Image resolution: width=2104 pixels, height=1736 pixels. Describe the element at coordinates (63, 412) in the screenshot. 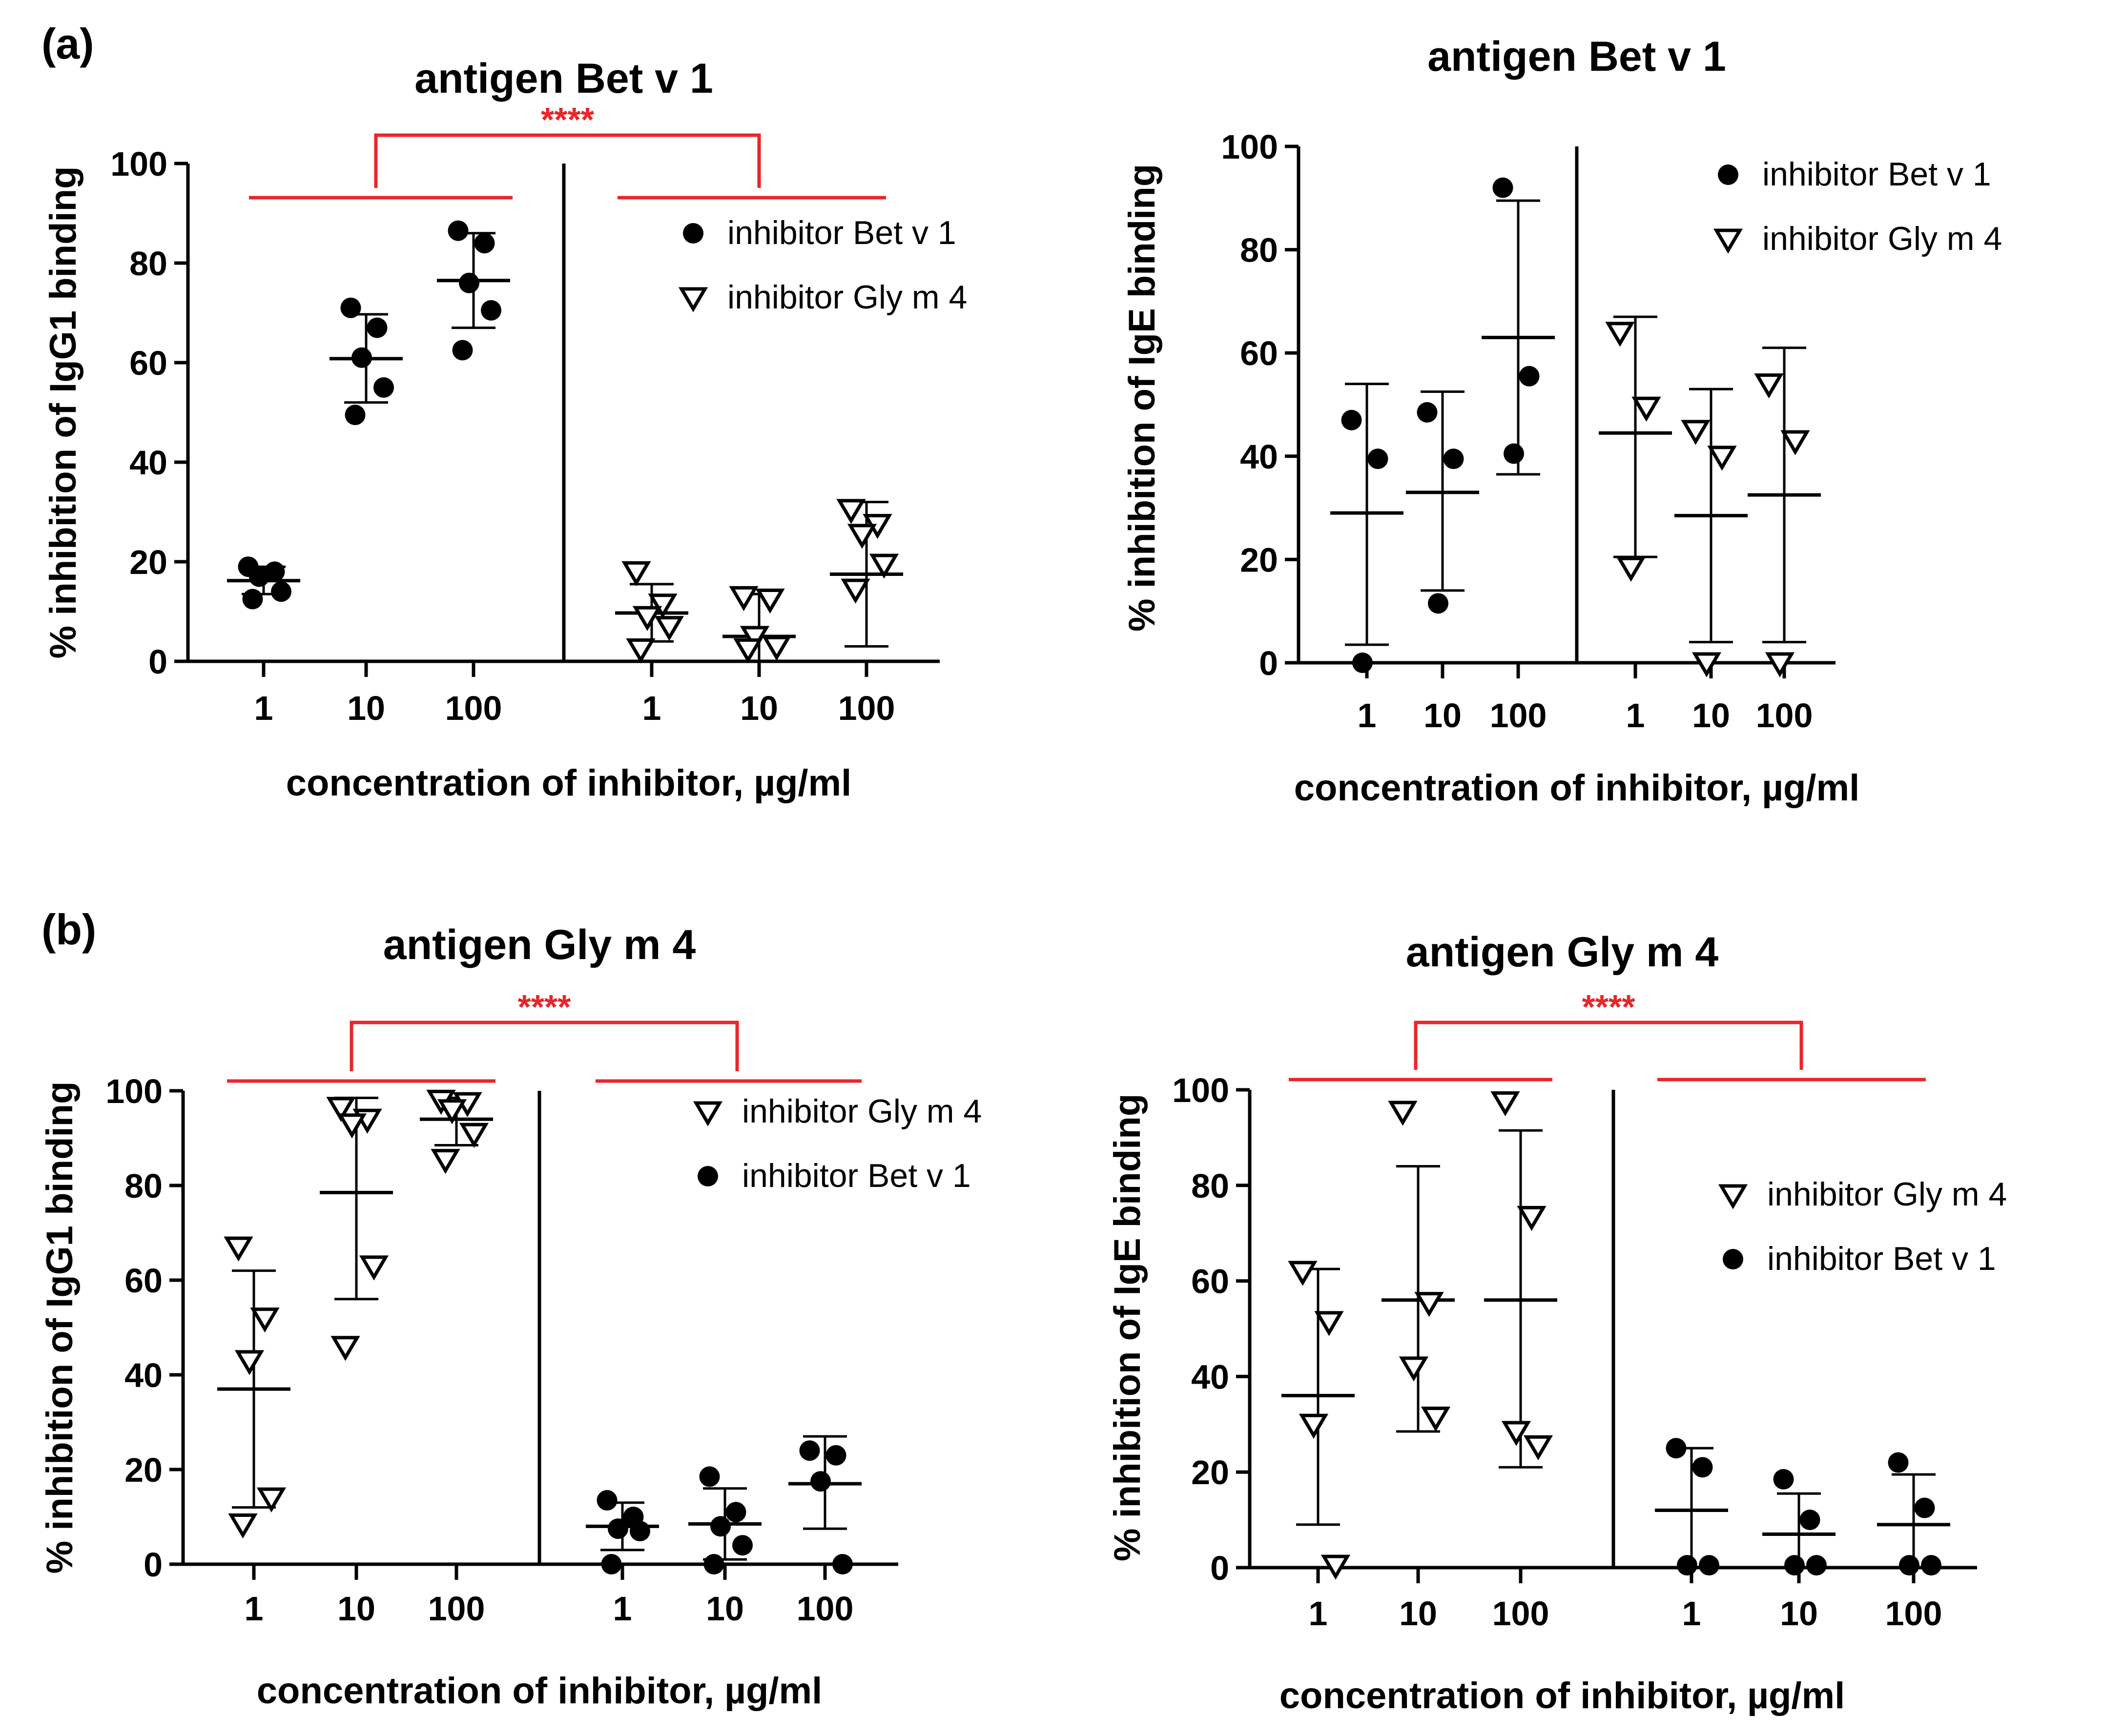

I see `y-axis-label: % inhibition of IgG1 binding` at that location.